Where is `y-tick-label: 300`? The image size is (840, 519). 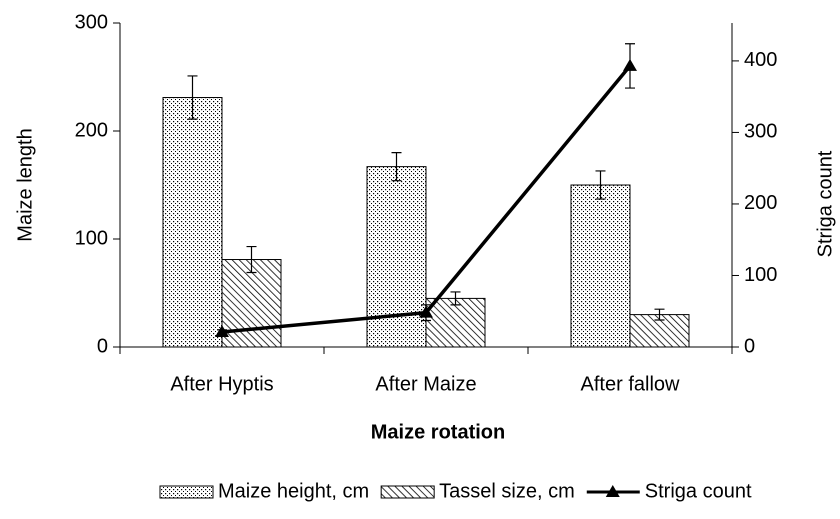 y-tick-label: 300 is located at coordinates (91, 22).